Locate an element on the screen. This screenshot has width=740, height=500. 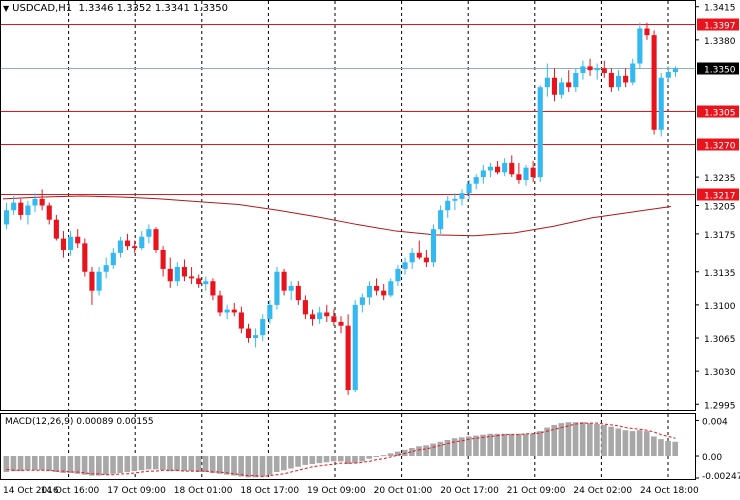
chart-menu-arrow-icon: ▼ is located at coordinates (6, 8).